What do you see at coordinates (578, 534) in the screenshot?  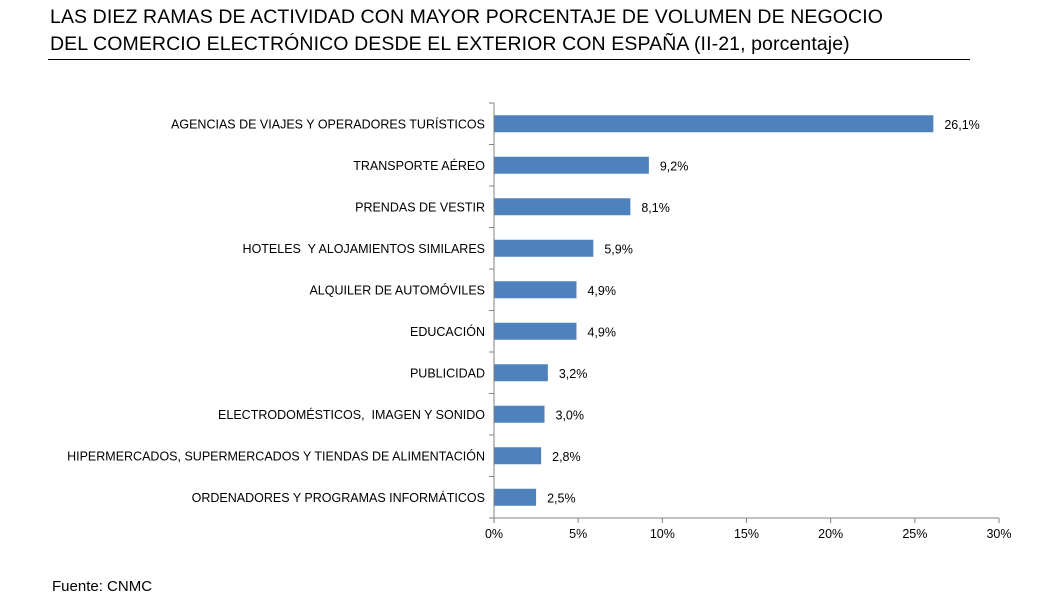 I see `x-tick-label-1: 5%` at bounding box center [578, 534].